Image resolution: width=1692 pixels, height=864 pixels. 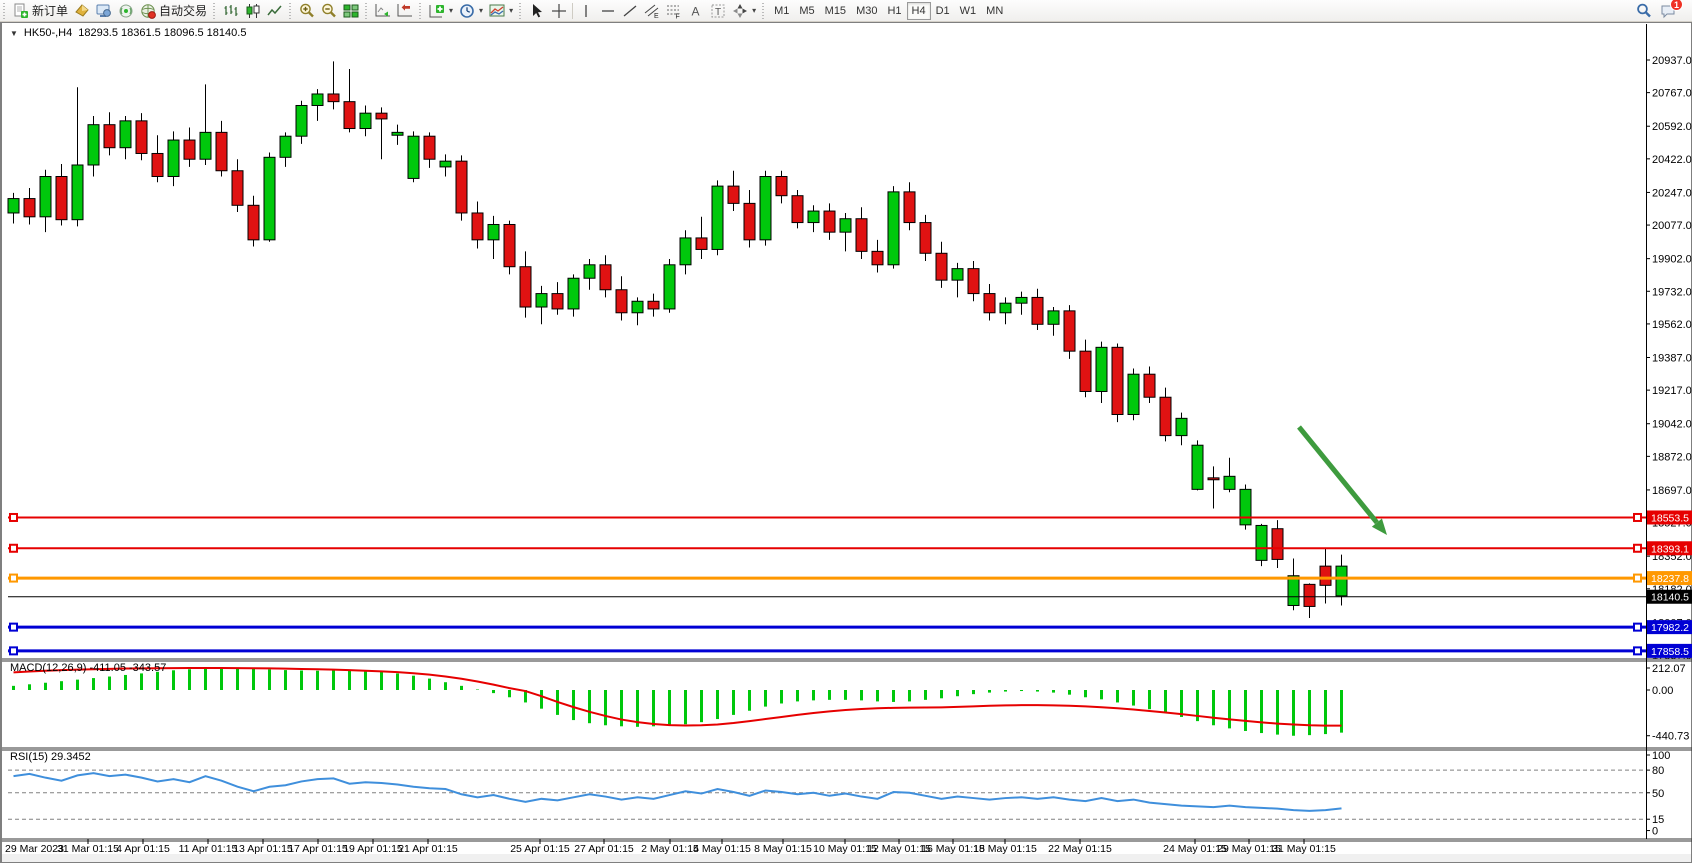 What do you see at coordinates (1672, 94) in the screenshot?
I see `price-axis-tick: 20767.0` at bounding box center [1672, 94].